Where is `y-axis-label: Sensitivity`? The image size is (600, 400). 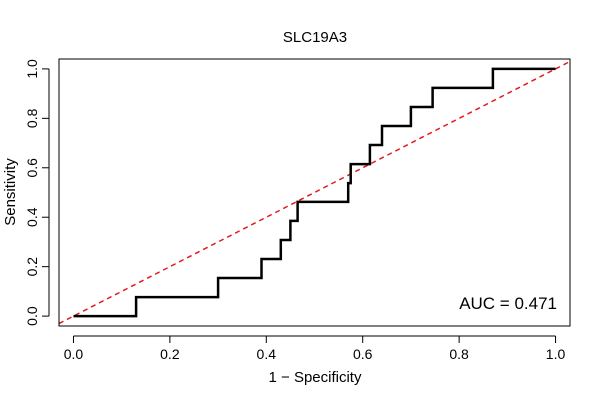 y-axis-label: Sensitivity is located at coordinates (10, 192).